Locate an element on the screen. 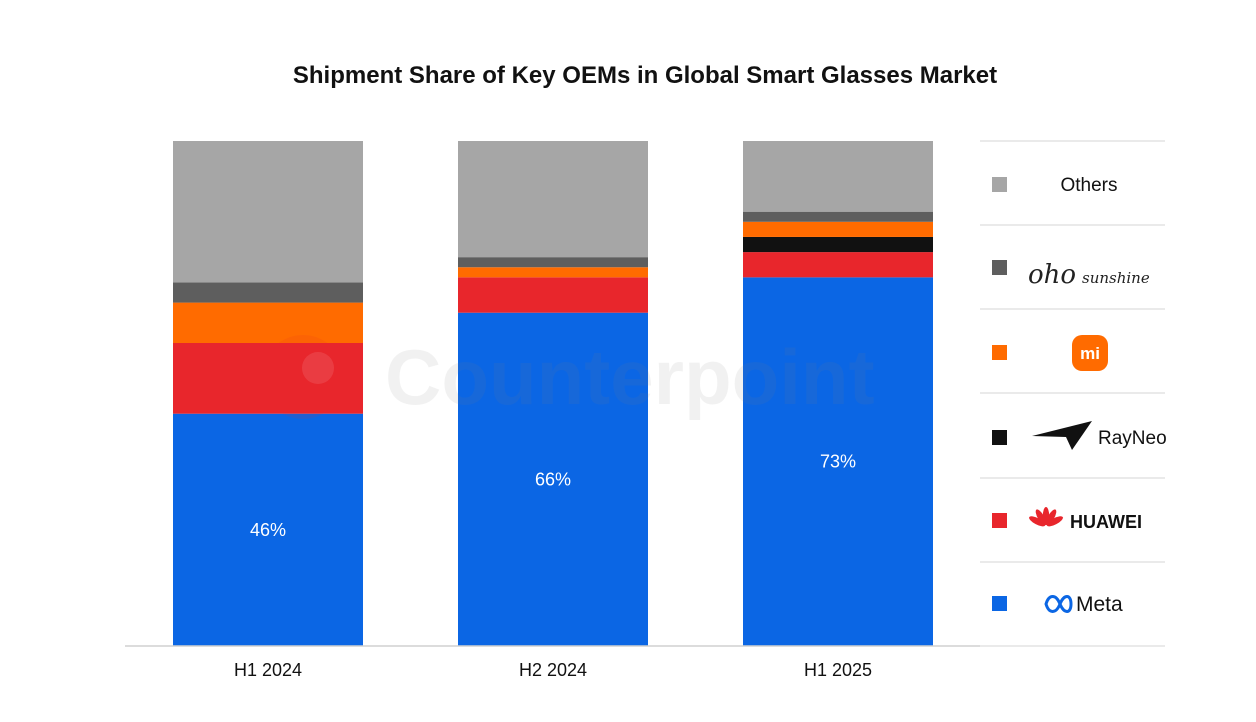 The width and height of the screenshot is (1256, 722). legend-label-meta: Meta is located at coordinates (1099, 604).